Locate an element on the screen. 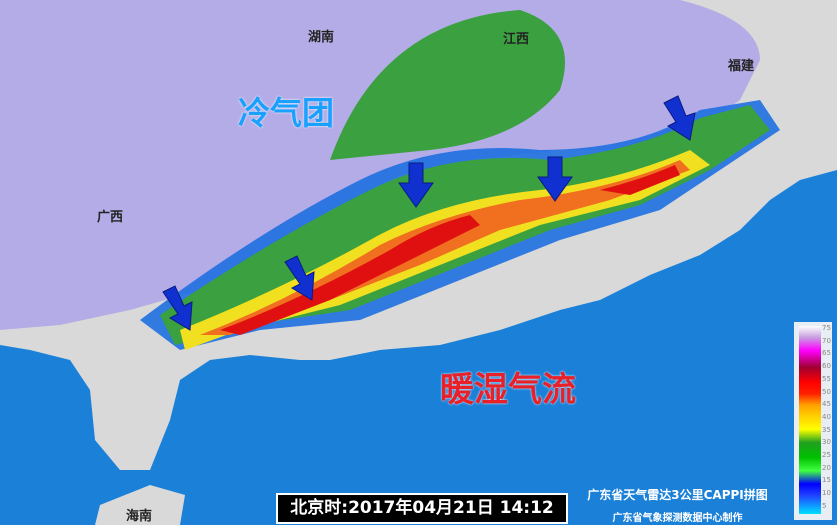  product-info: 广东省天气雷达3公里CAPPI拼图 广东省气象探测数据中心制作 is located at coordinates (677, 505).